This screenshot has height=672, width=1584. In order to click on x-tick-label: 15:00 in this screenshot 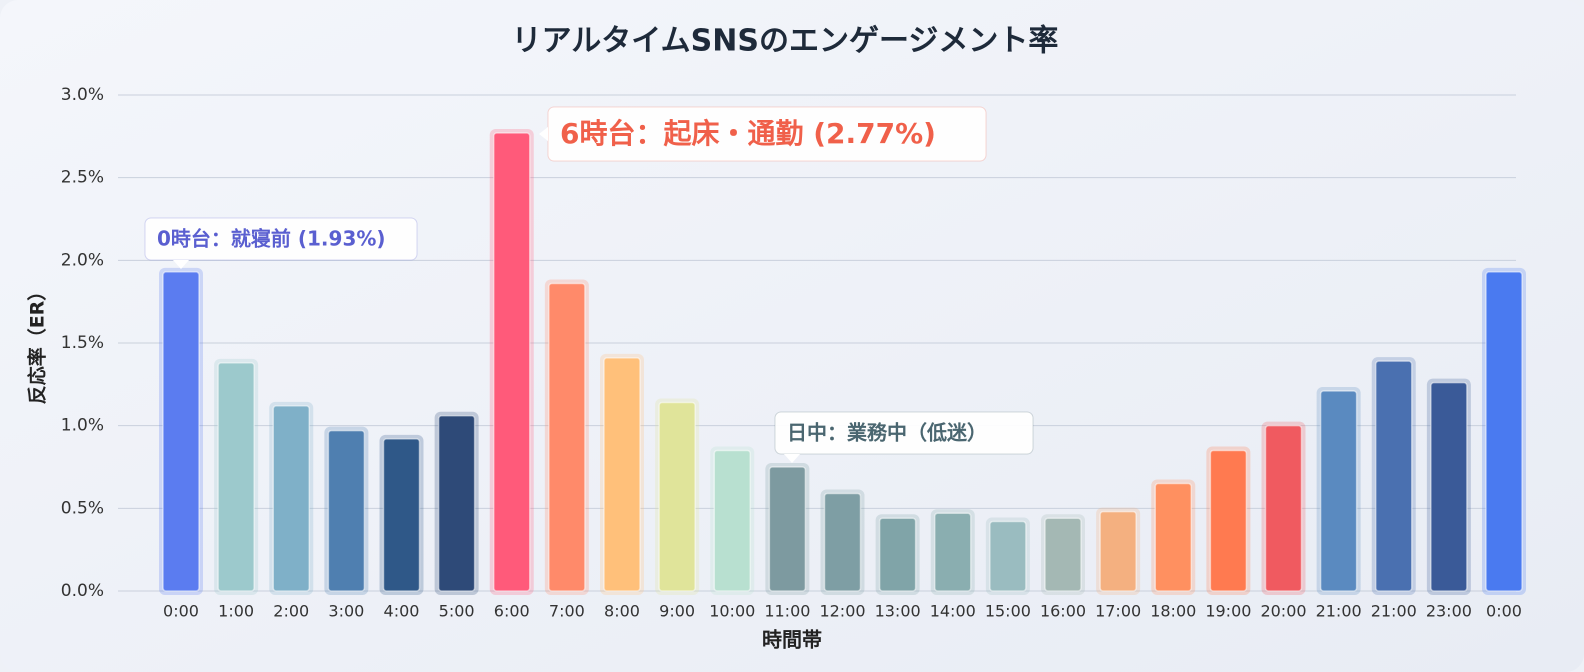, I will do `click(1008, 611)`.